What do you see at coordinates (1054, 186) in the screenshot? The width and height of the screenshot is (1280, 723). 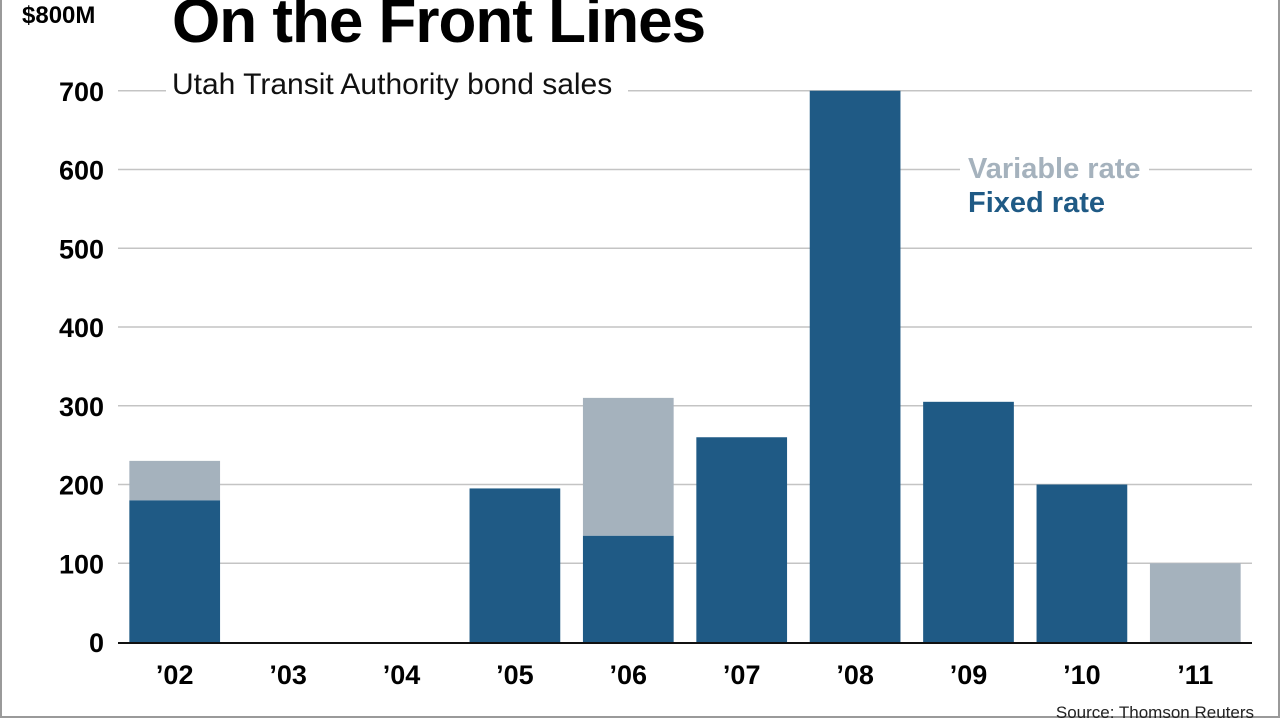 I see `legend: Variable rate Fixed rate` at bounding box center [1054, 186].